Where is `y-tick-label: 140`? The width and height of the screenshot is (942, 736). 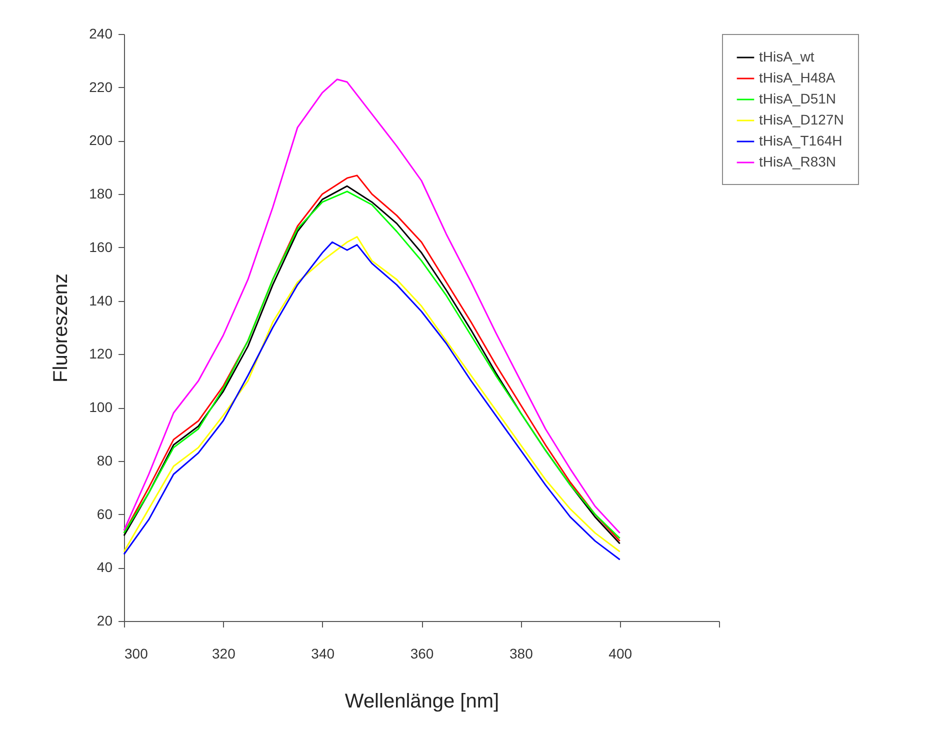
y-tick-label: 140 is located at coordinates (101, 300).